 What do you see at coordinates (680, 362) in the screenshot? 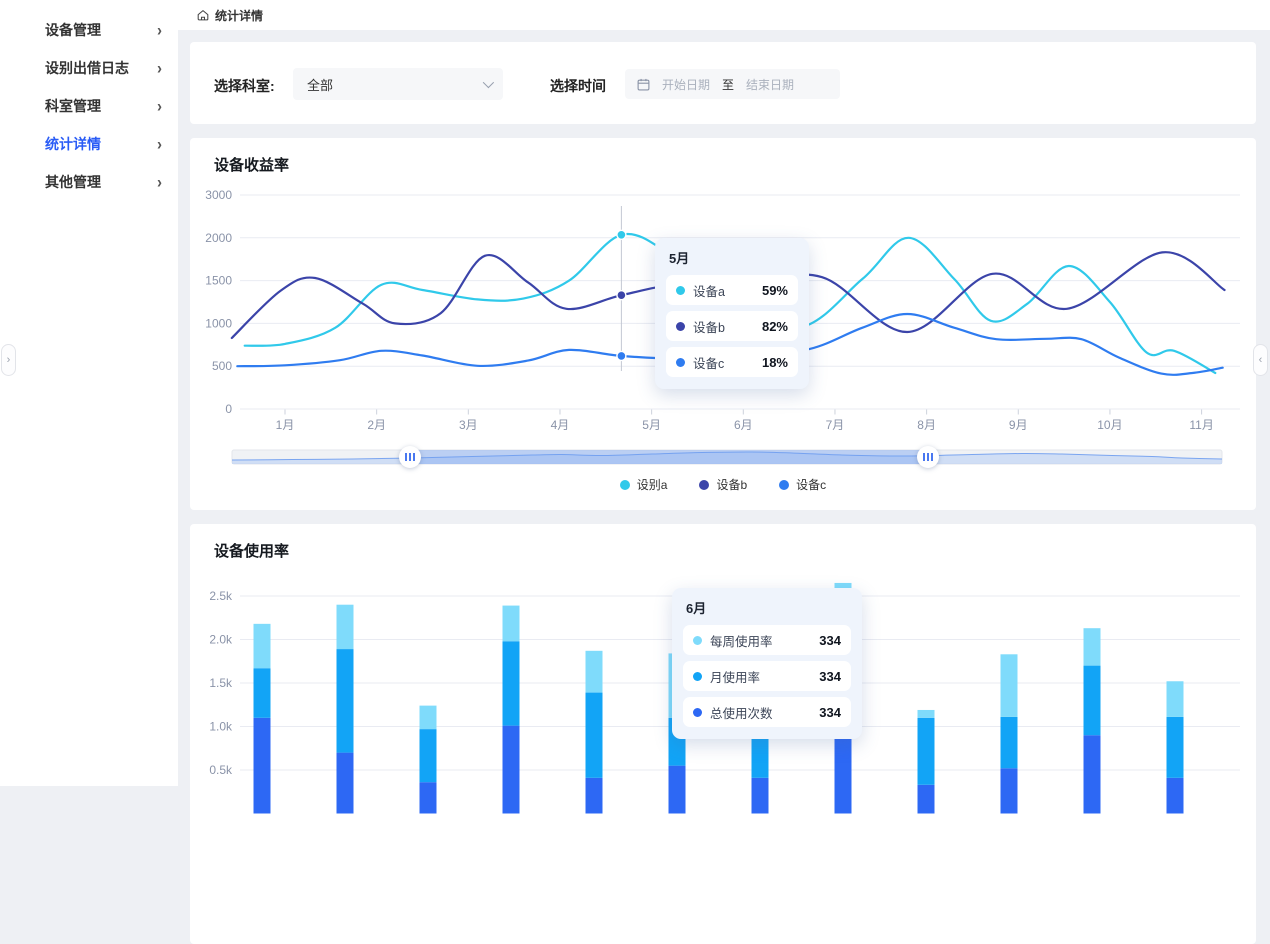
I see `series-c-dot-icon` at bounding box center [680, 362].